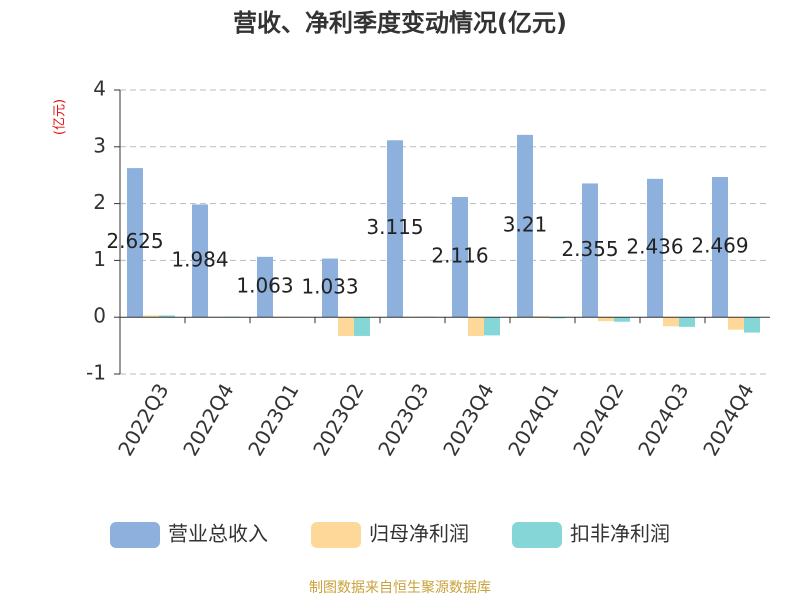 This screenshot has height=600, width=800. I want to click on y-tick-label: 2, so click(99, 202).